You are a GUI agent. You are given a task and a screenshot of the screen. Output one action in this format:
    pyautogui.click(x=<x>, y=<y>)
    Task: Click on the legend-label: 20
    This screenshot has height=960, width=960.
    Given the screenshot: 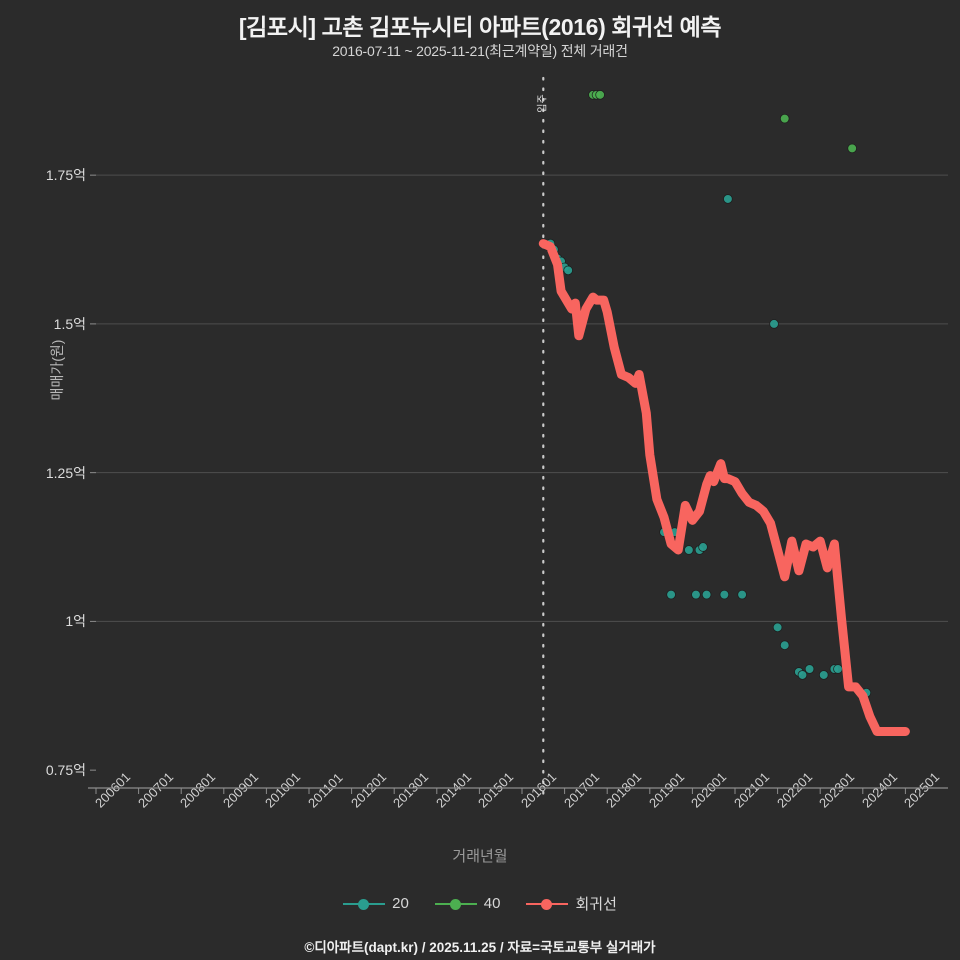 What is the action you would take?
    pyautogui.click(x=400, y=903)
    